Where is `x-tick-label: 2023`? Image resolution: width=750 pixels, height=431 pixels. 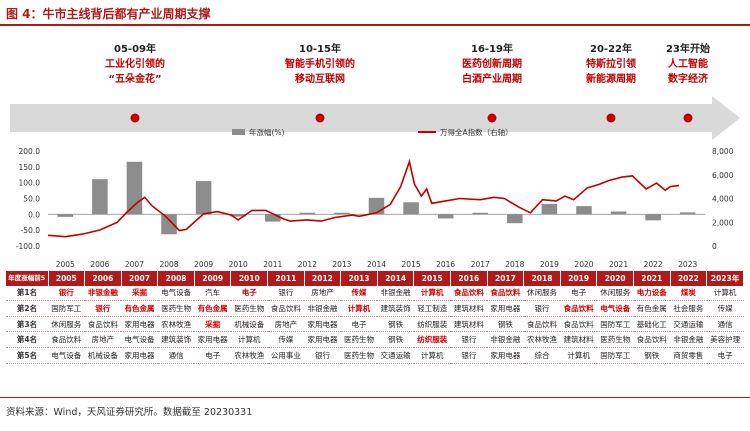 x-tick-label: 2023 is located at coordinates (687, 264).